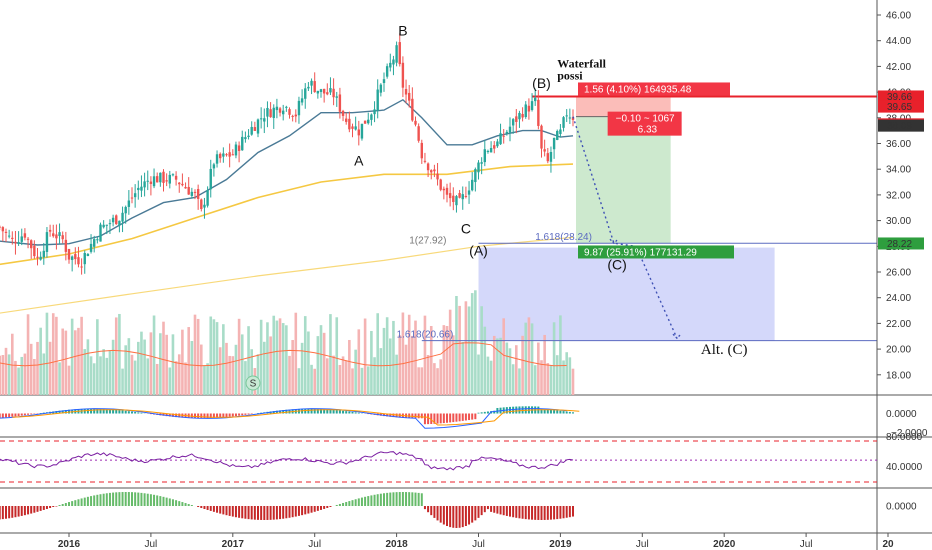 This screenshot has width=932, height=550. I want to click on rsi-panel: 80.0000 40.0000 −2.0000, so click(464, 455).